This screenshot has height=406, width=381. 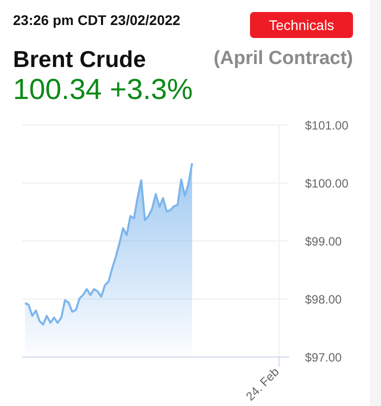 I want to click on y-tick-label: $98.00, so click(x=323, y=299).